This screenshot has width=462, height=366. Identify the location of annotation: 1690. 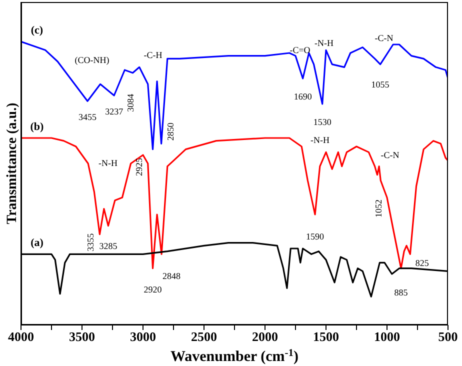
(303, 97).